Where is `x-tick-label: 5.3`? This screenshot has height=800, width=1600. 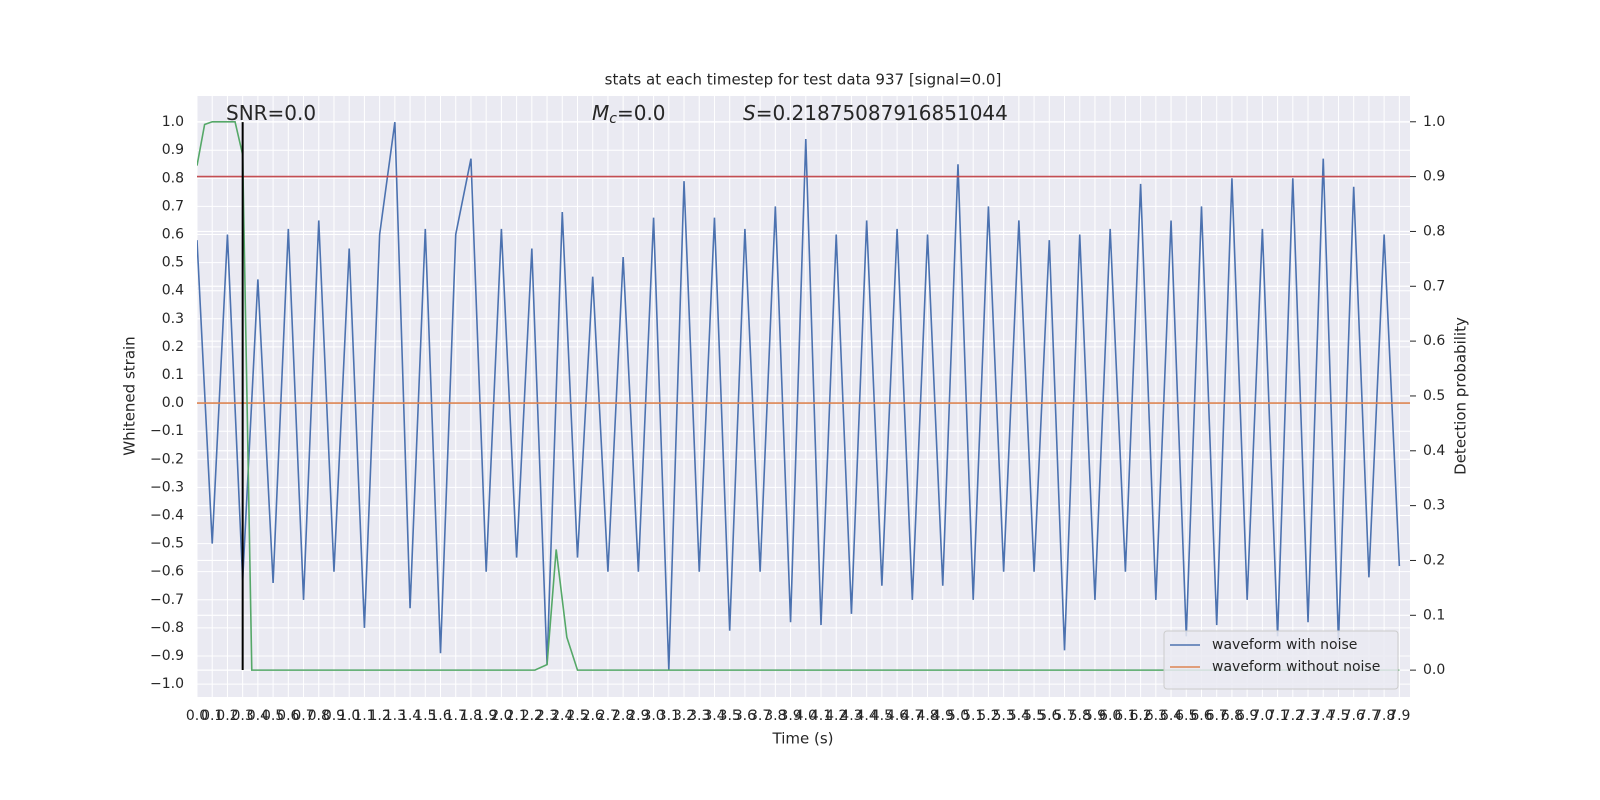
x-tick-label: 5.3 is located at coordinates (1004, 716).